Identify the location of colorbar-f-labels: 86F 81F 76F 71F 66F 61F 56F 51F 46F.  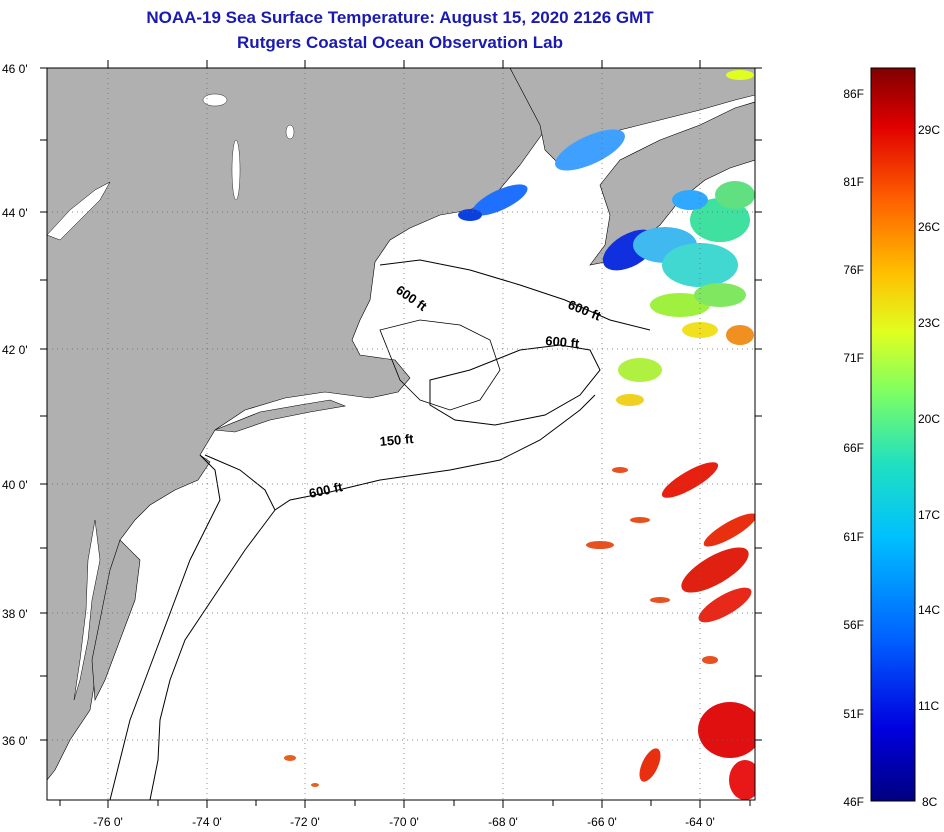
(853, 448).